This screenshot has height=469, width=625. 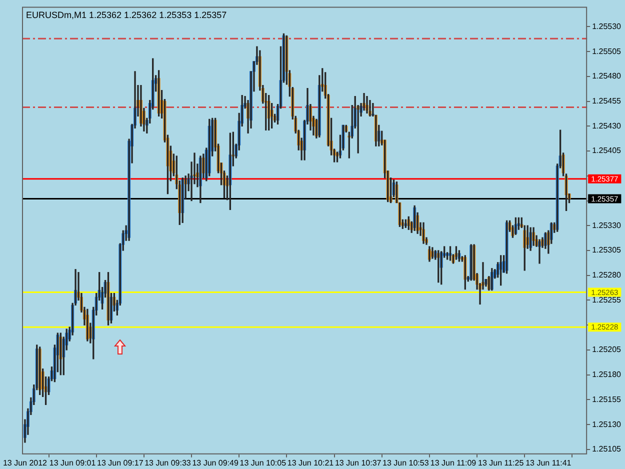 I want to click on x-tick-label: 13 Jun 09:33, so click(x=168, y=463).